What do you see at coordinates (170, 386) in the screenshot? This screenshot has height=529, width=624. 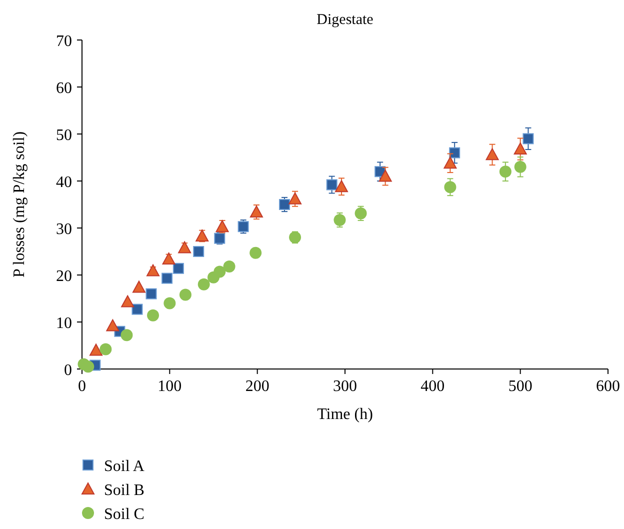 I see `x-tick-label: 100` at bounding box center [170, 386].